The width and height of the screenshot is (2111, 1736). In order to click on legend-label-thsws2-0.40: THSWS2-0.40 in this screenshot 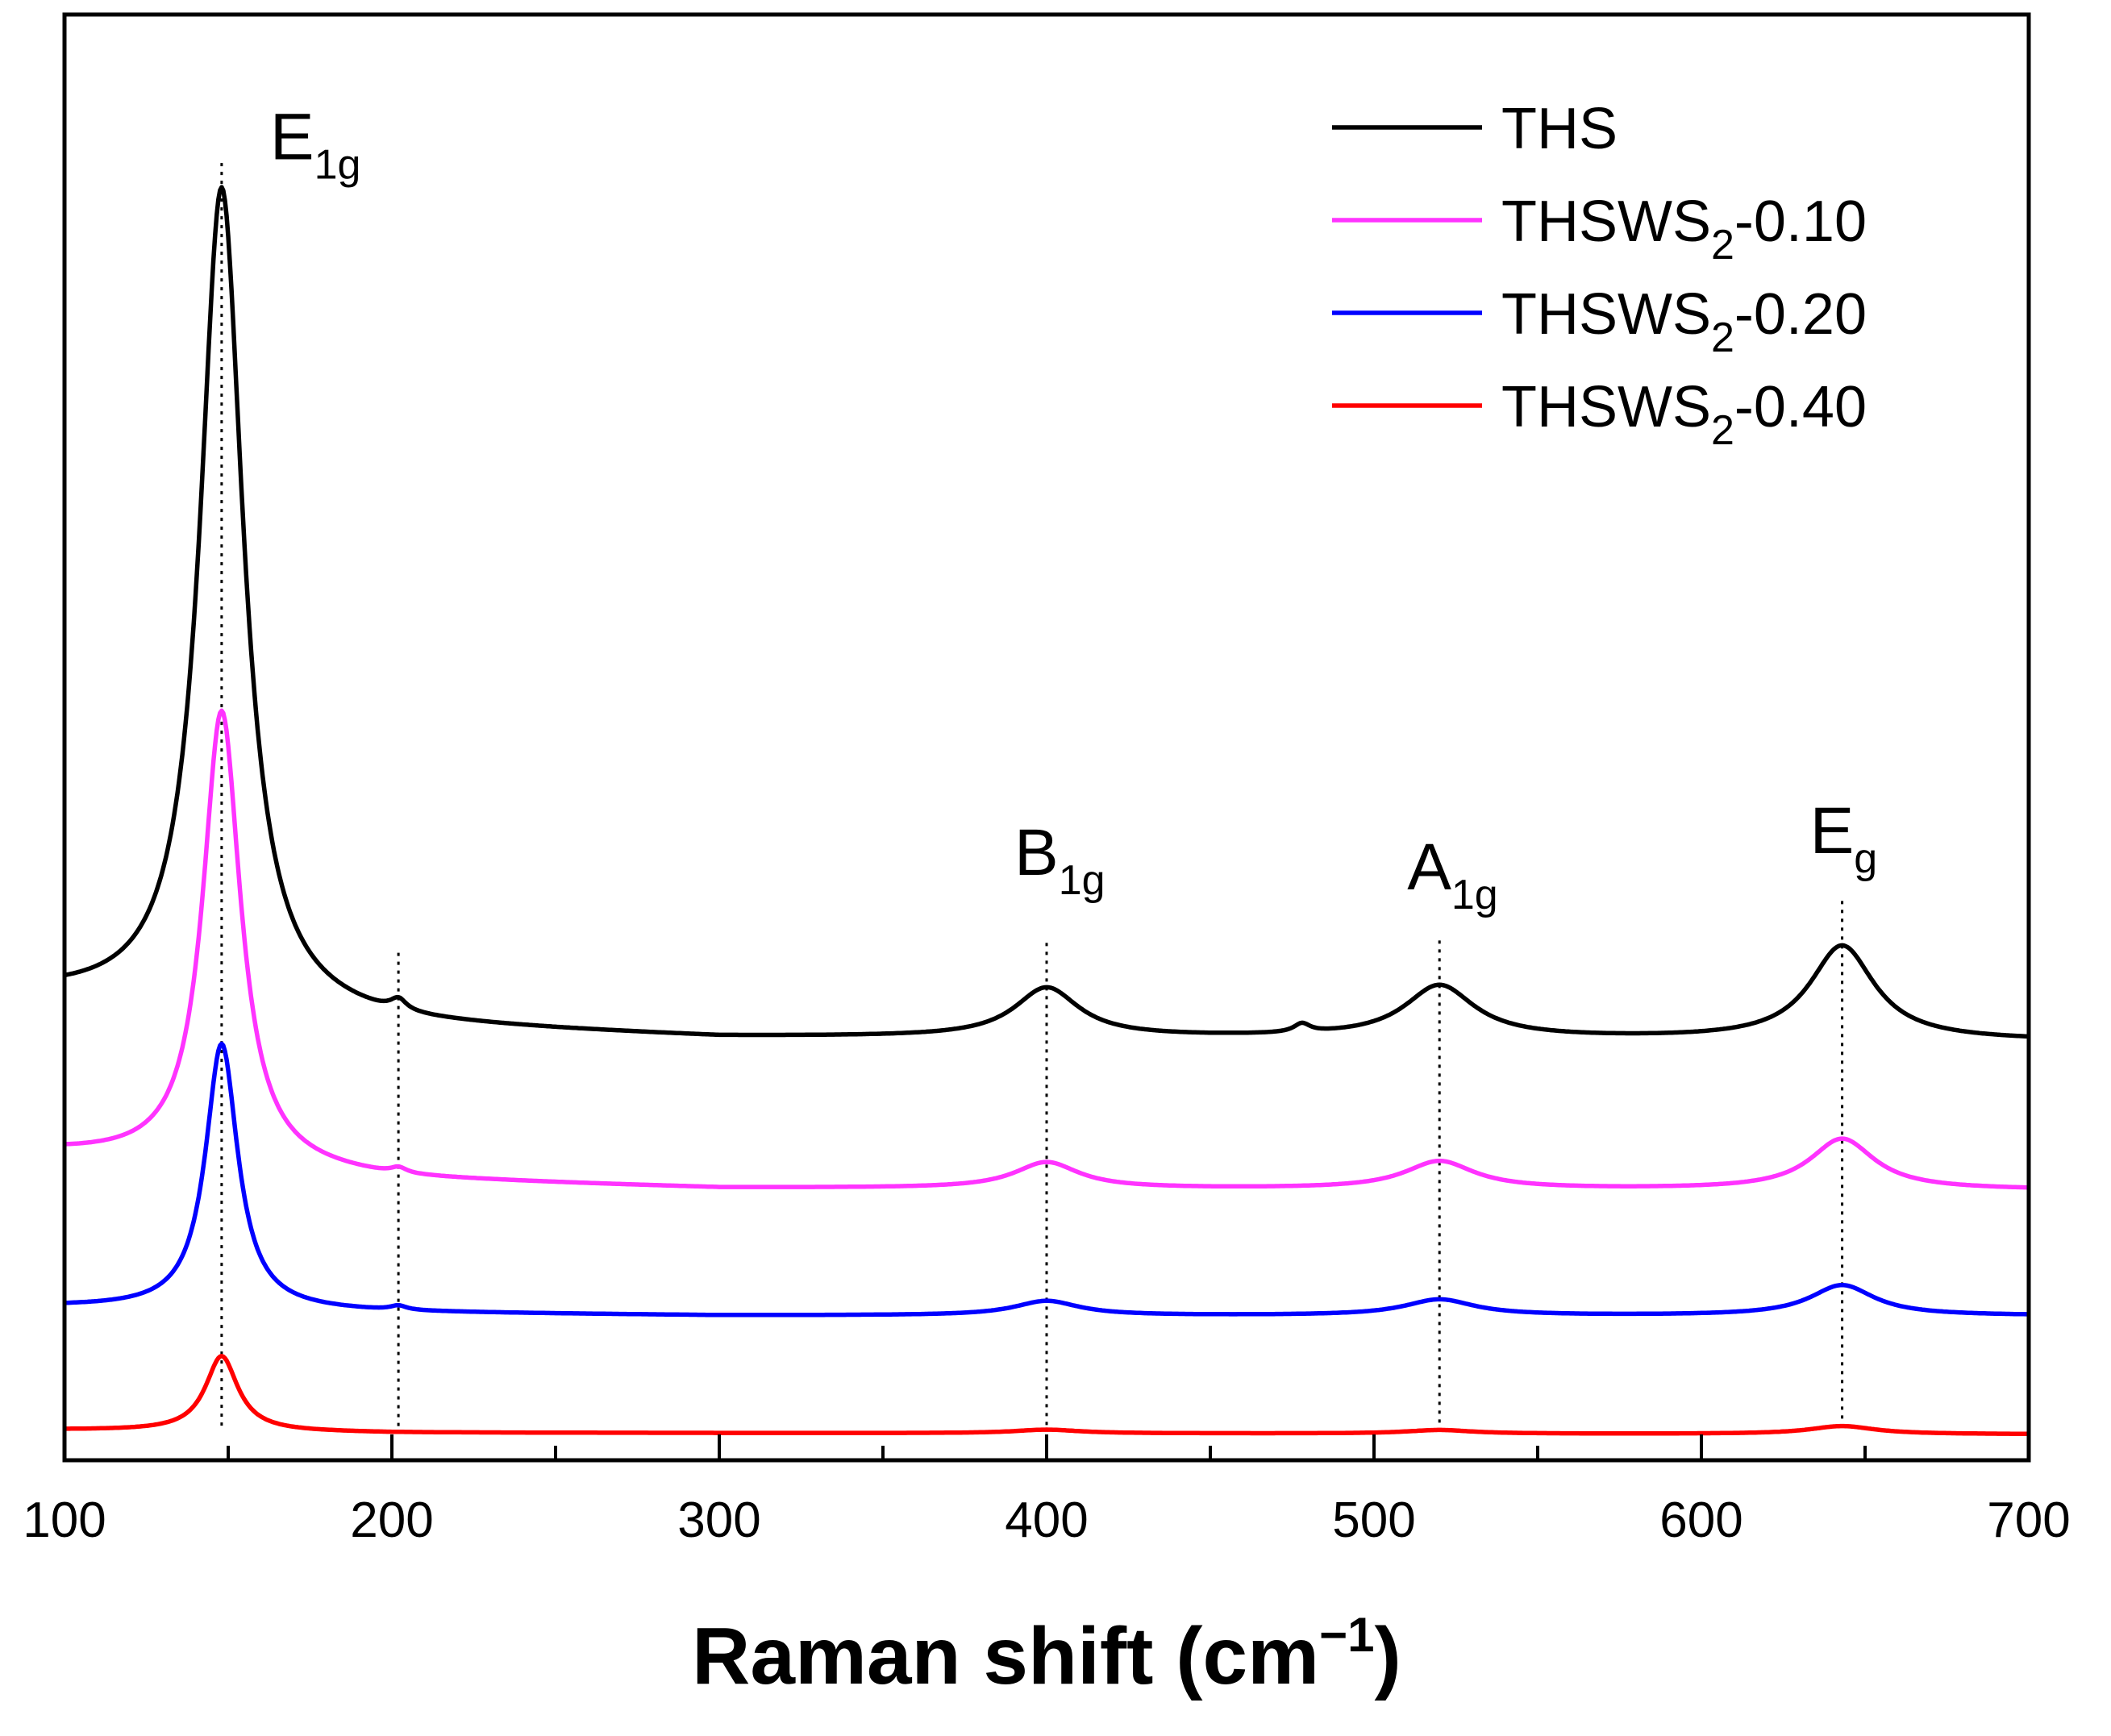, I will do `click(1684, 415)`.